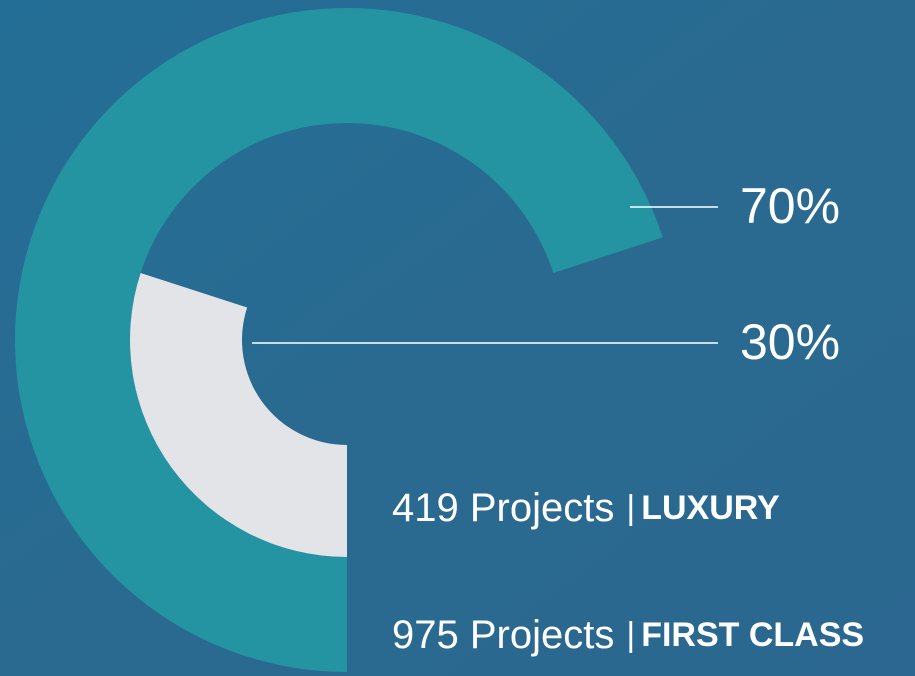 The height and width of the screenshot is (676, 915). What do you see at coordinates (710, 508) in the screenshot?
I see `legend-name: LUXURY` at bounding box center [710, 508].